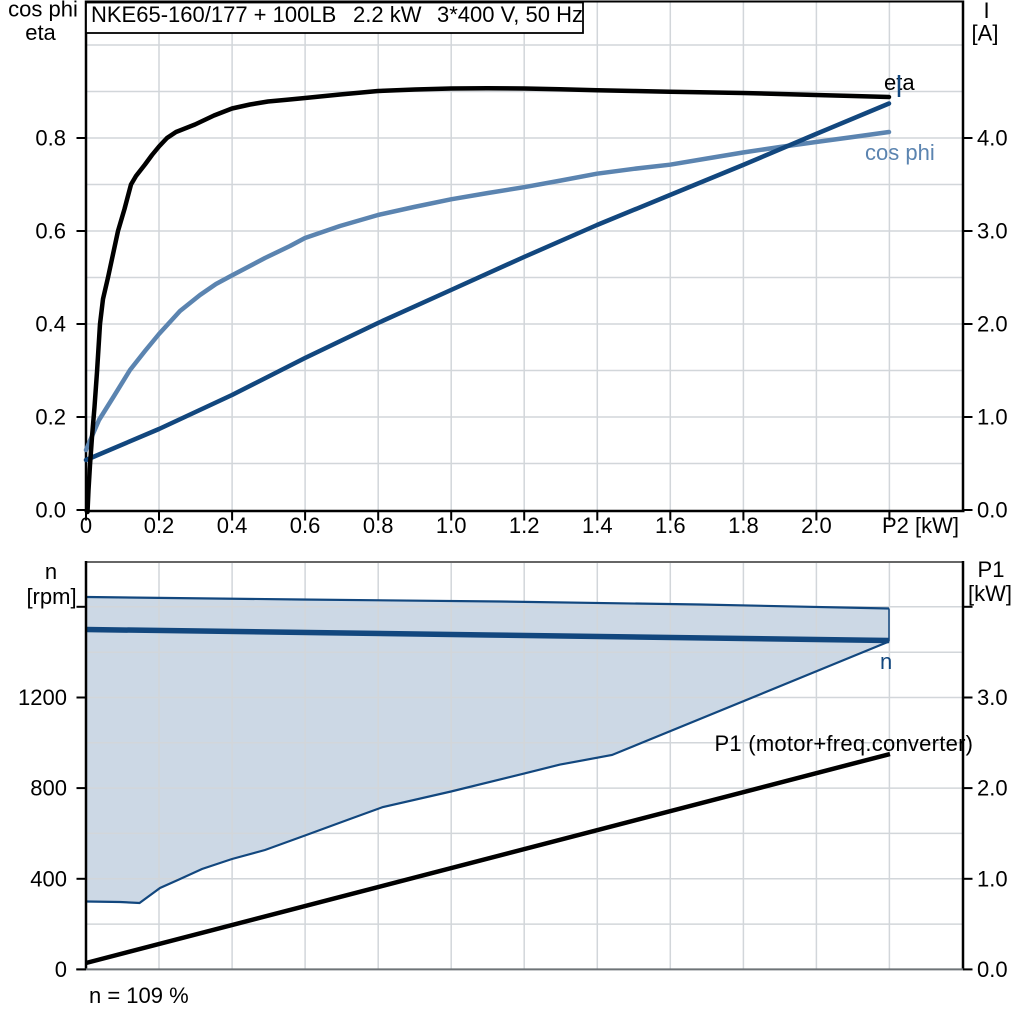 The width and height of the screenshot is (1024, 1024). I want to click on svg-text: n = 109 %, so click(139, 995).